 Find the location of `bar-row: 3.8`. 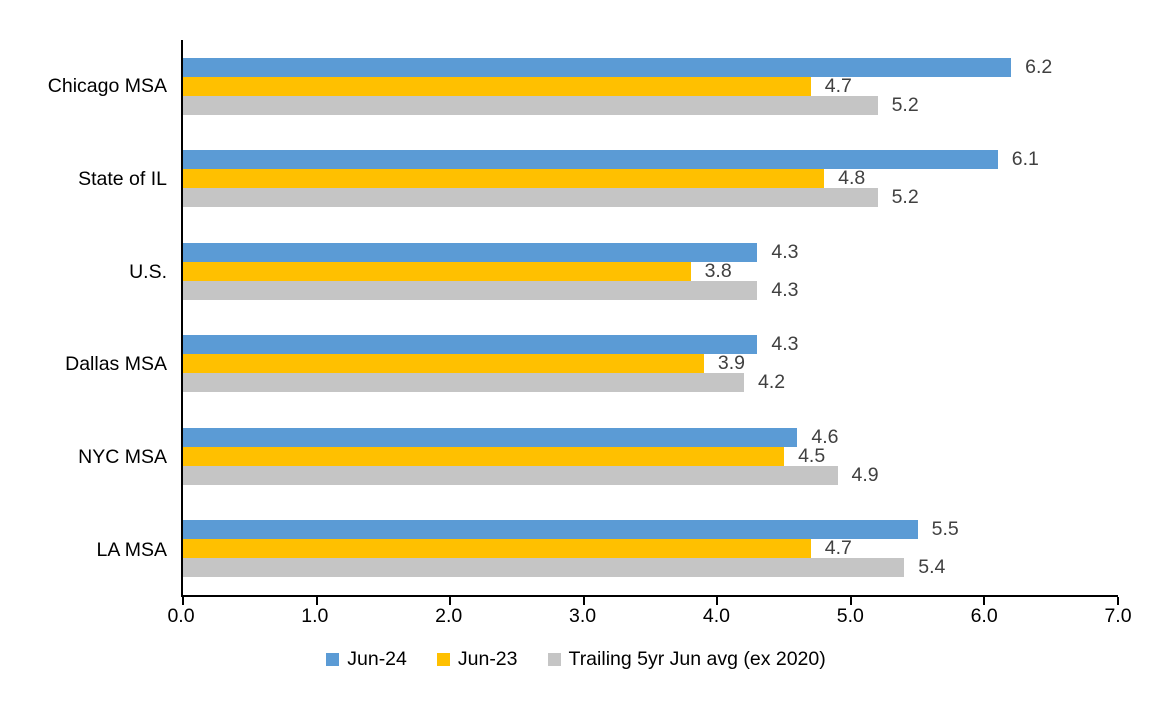

bar-row: 3.8 is located at coordinates (650, 270).